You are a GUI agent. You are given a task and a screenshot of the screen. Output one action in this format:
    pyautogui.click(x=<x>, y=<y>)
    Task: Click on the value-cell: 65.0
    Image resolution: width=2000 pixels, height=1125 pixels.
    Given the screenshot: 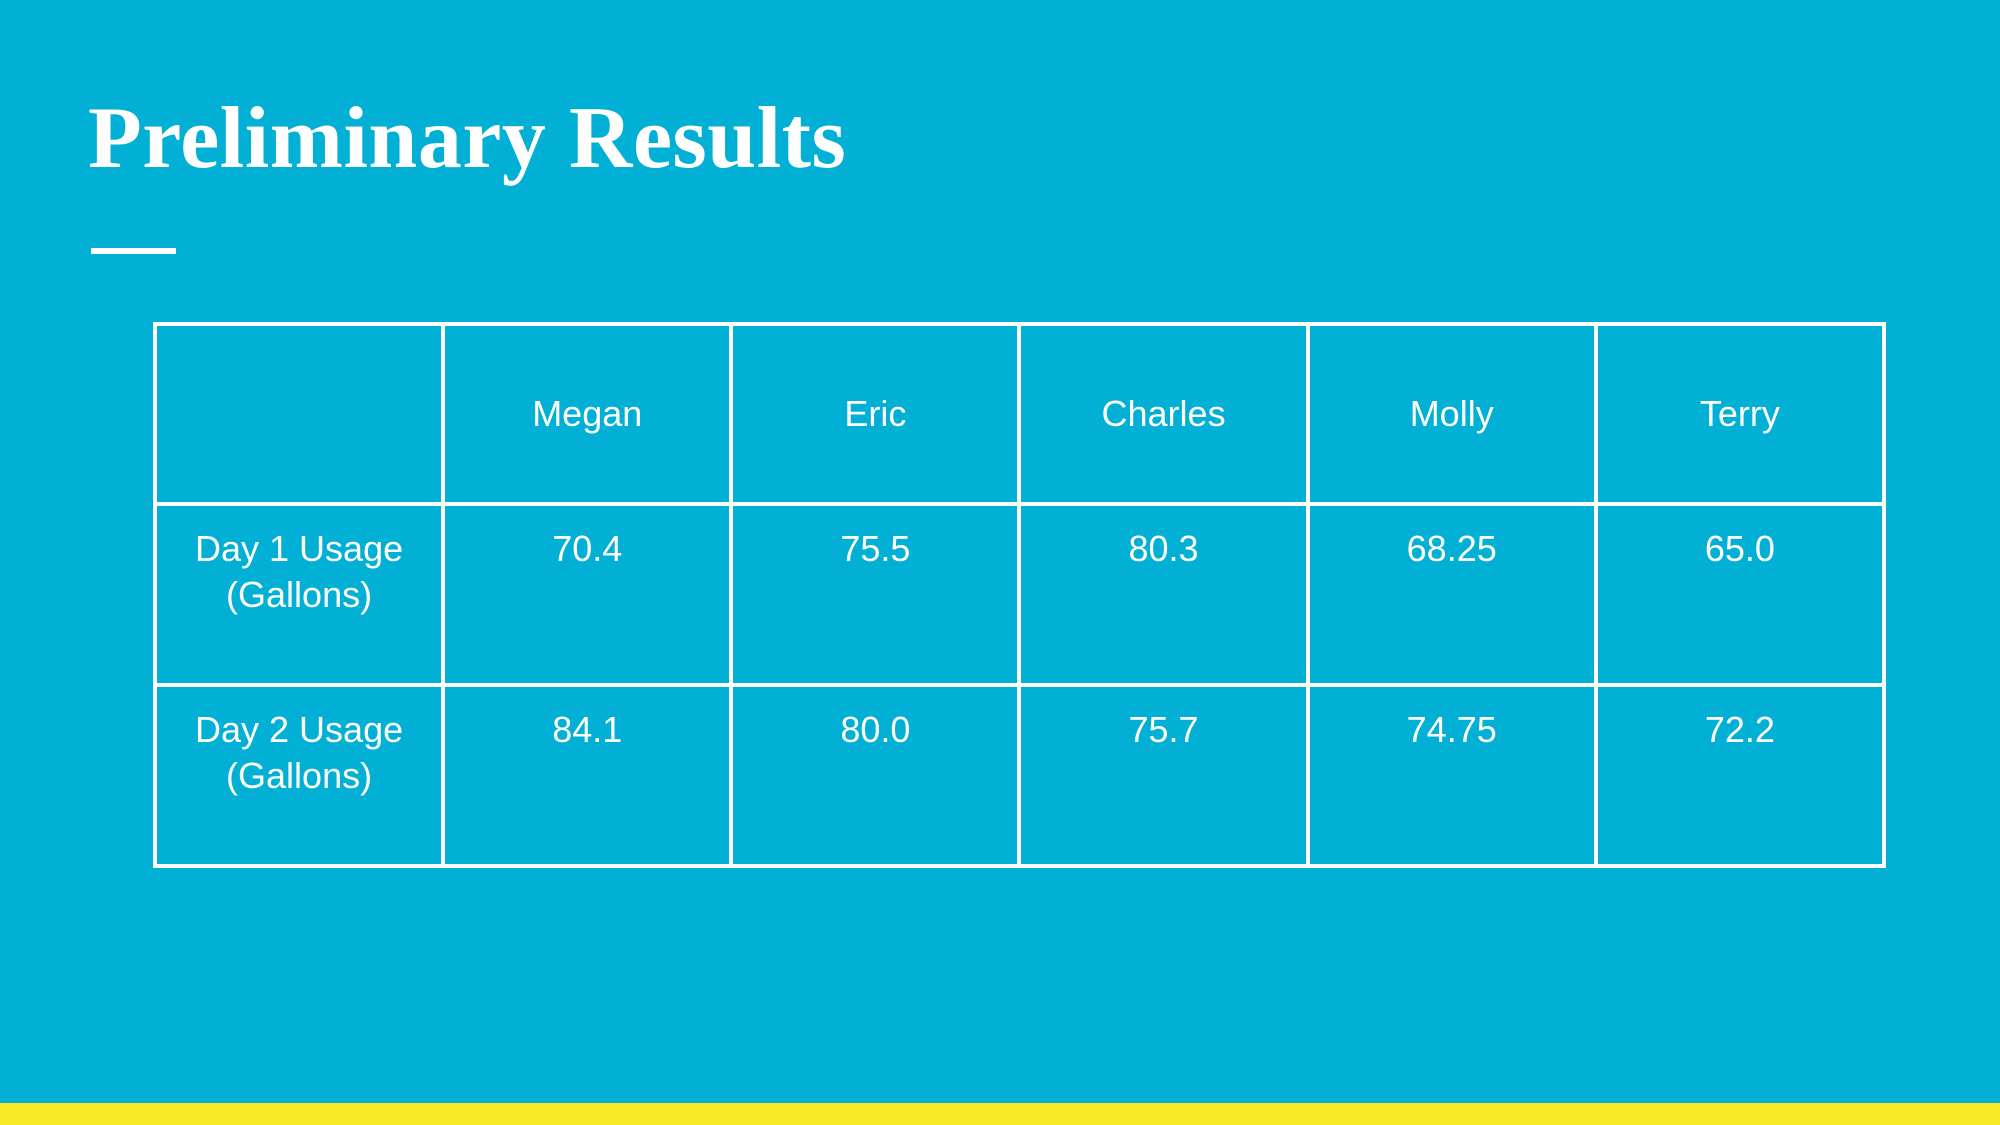 What is the action you would take?
    pyautogui.click(x=1740, y=594)
    